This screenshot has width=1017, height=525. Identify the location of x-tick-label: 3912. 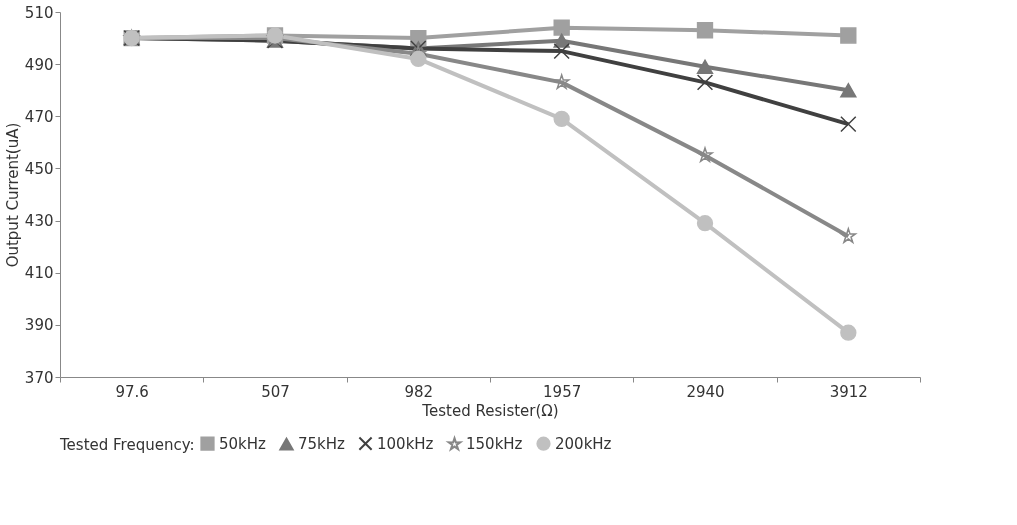
(848, 391).